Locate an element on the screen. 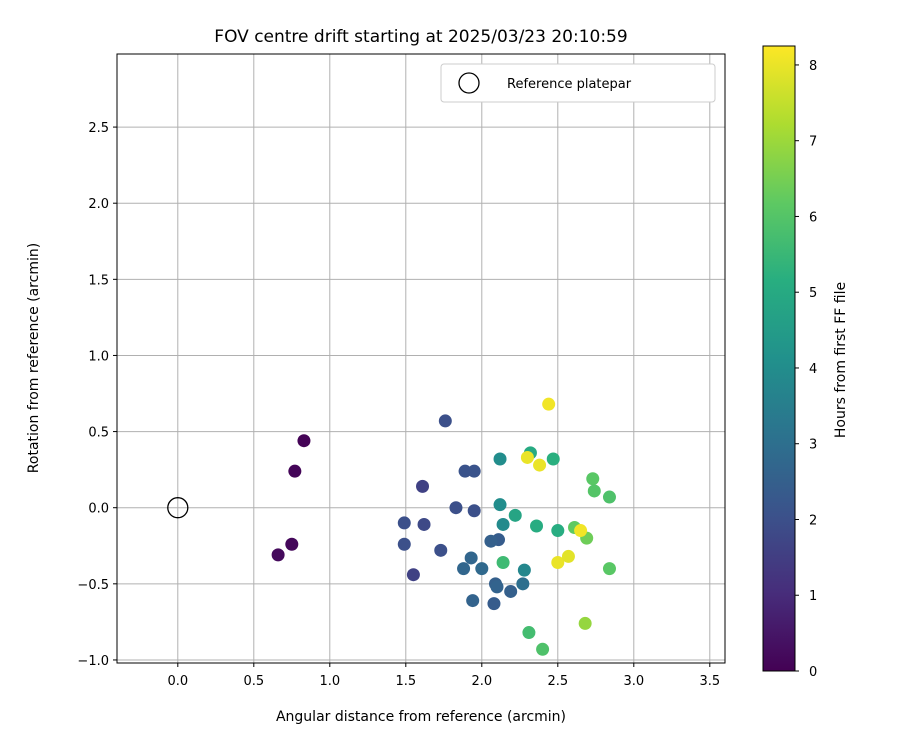  colorbar-tick-label: 4 is located at coordinates (813, 369).